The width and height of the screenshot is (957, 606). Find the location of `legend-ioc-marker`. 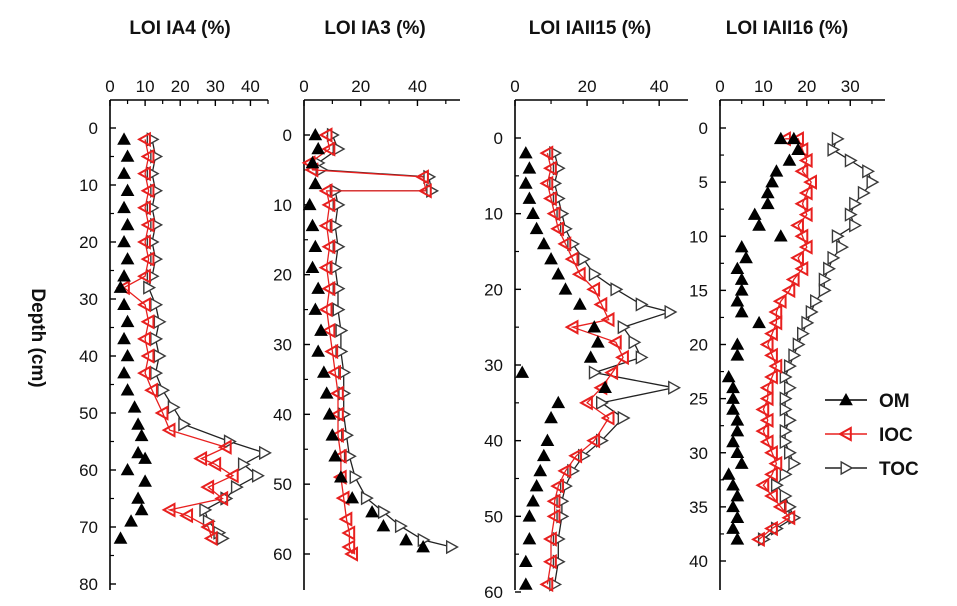

legend-ioc-marker is located at coordinates (844, 434).